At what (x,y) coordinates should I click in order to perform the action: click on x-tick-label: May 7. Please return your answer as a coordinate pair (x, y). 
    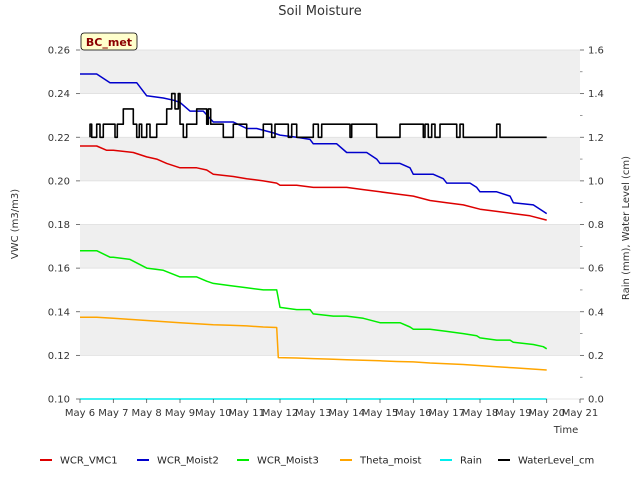
    Looking at the image, I should click on (113, 413).